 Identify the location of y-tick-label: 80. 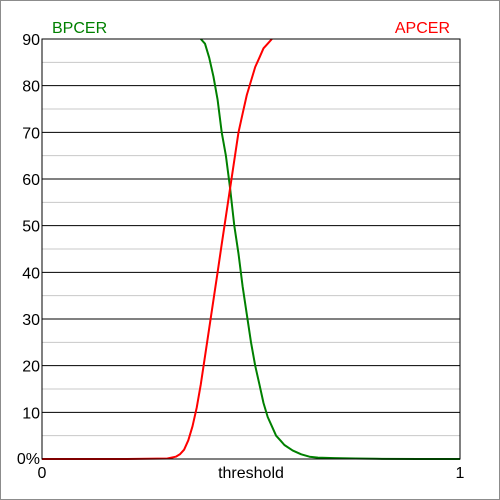
(31, 87).